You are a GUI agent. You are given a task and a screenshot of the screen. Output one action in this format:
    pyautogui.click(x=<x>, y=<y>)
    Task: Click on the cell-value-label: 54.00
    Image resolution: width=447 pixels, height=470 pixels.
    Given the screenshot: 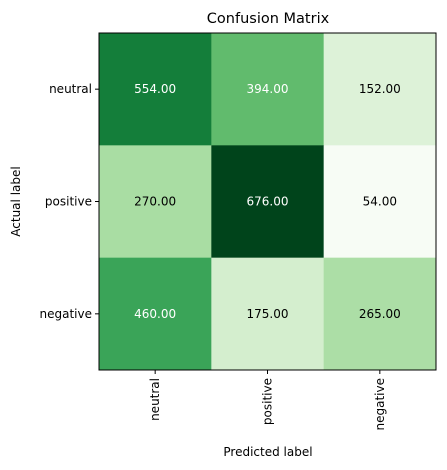 What is the action you would take?
    pyautogui.click(x=380, y=202)
    